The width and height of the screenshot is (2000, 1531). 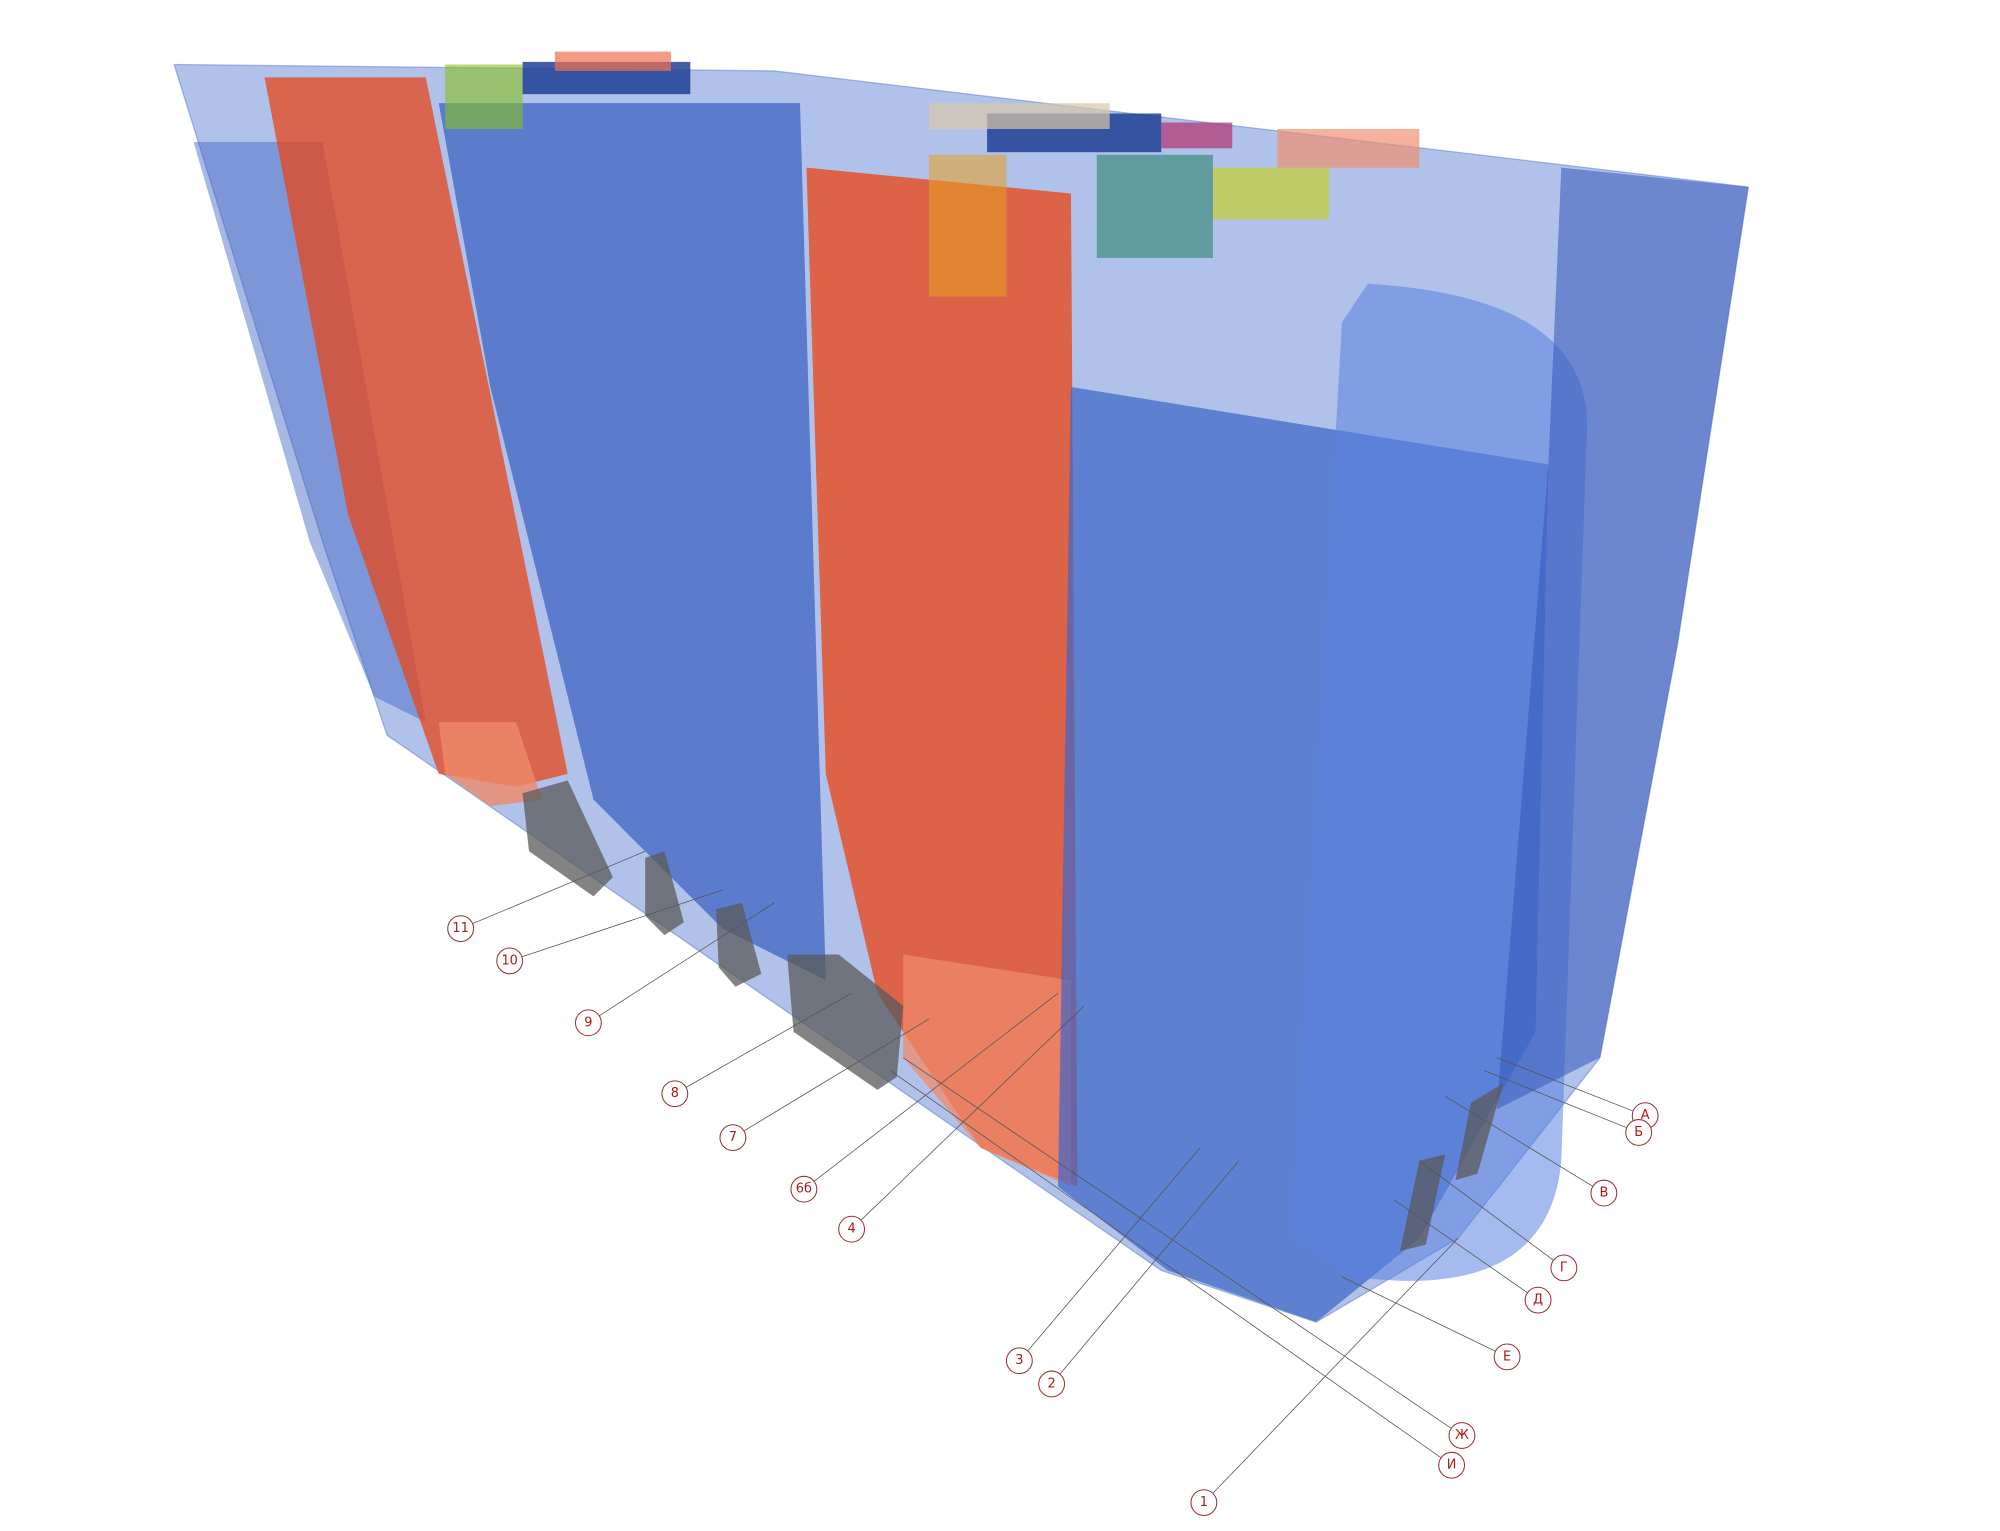 I want to click on axis-label: 1, so click(x=1204, y=1502).